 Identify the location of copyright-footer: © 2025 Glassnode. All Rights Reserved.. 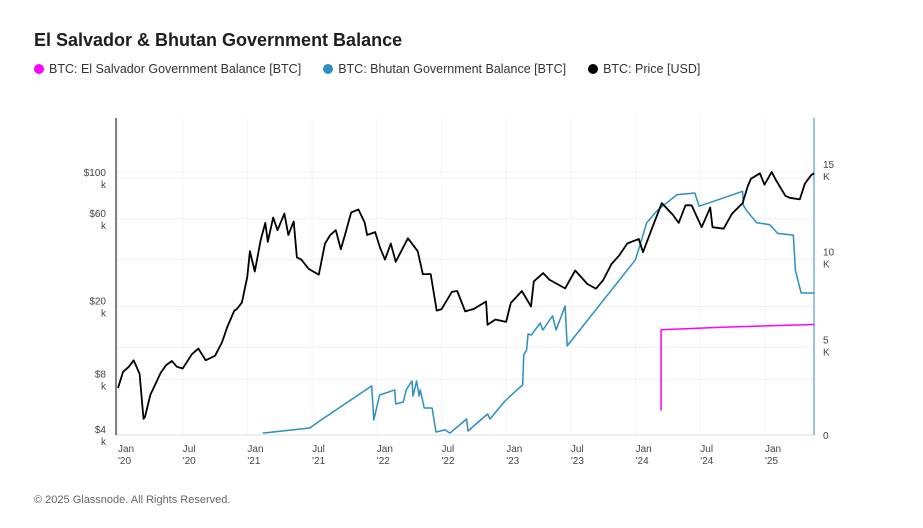
(132, 500).